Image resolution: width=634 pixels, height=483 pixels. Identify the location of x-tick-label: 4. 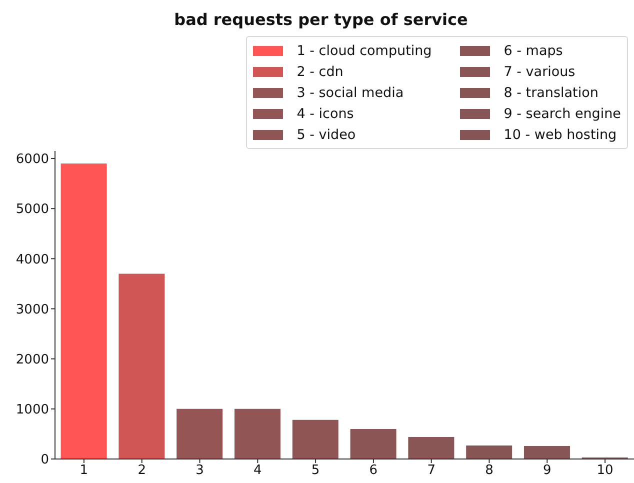
(258, 470).